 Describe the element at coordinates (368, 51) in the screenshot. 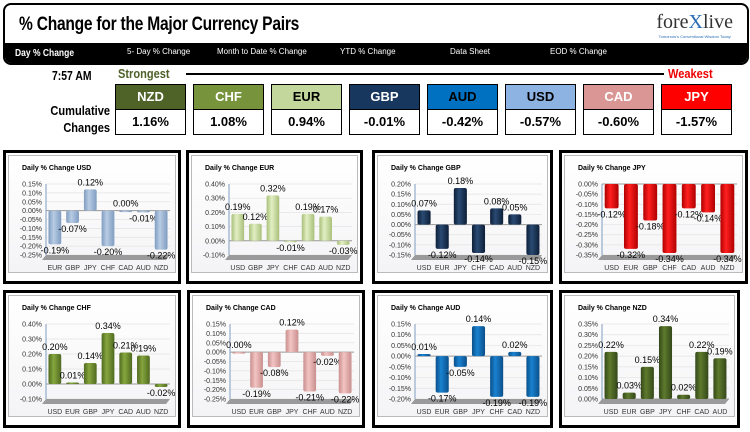

I see `tab-ytd-change: YTD % Change` at that location.